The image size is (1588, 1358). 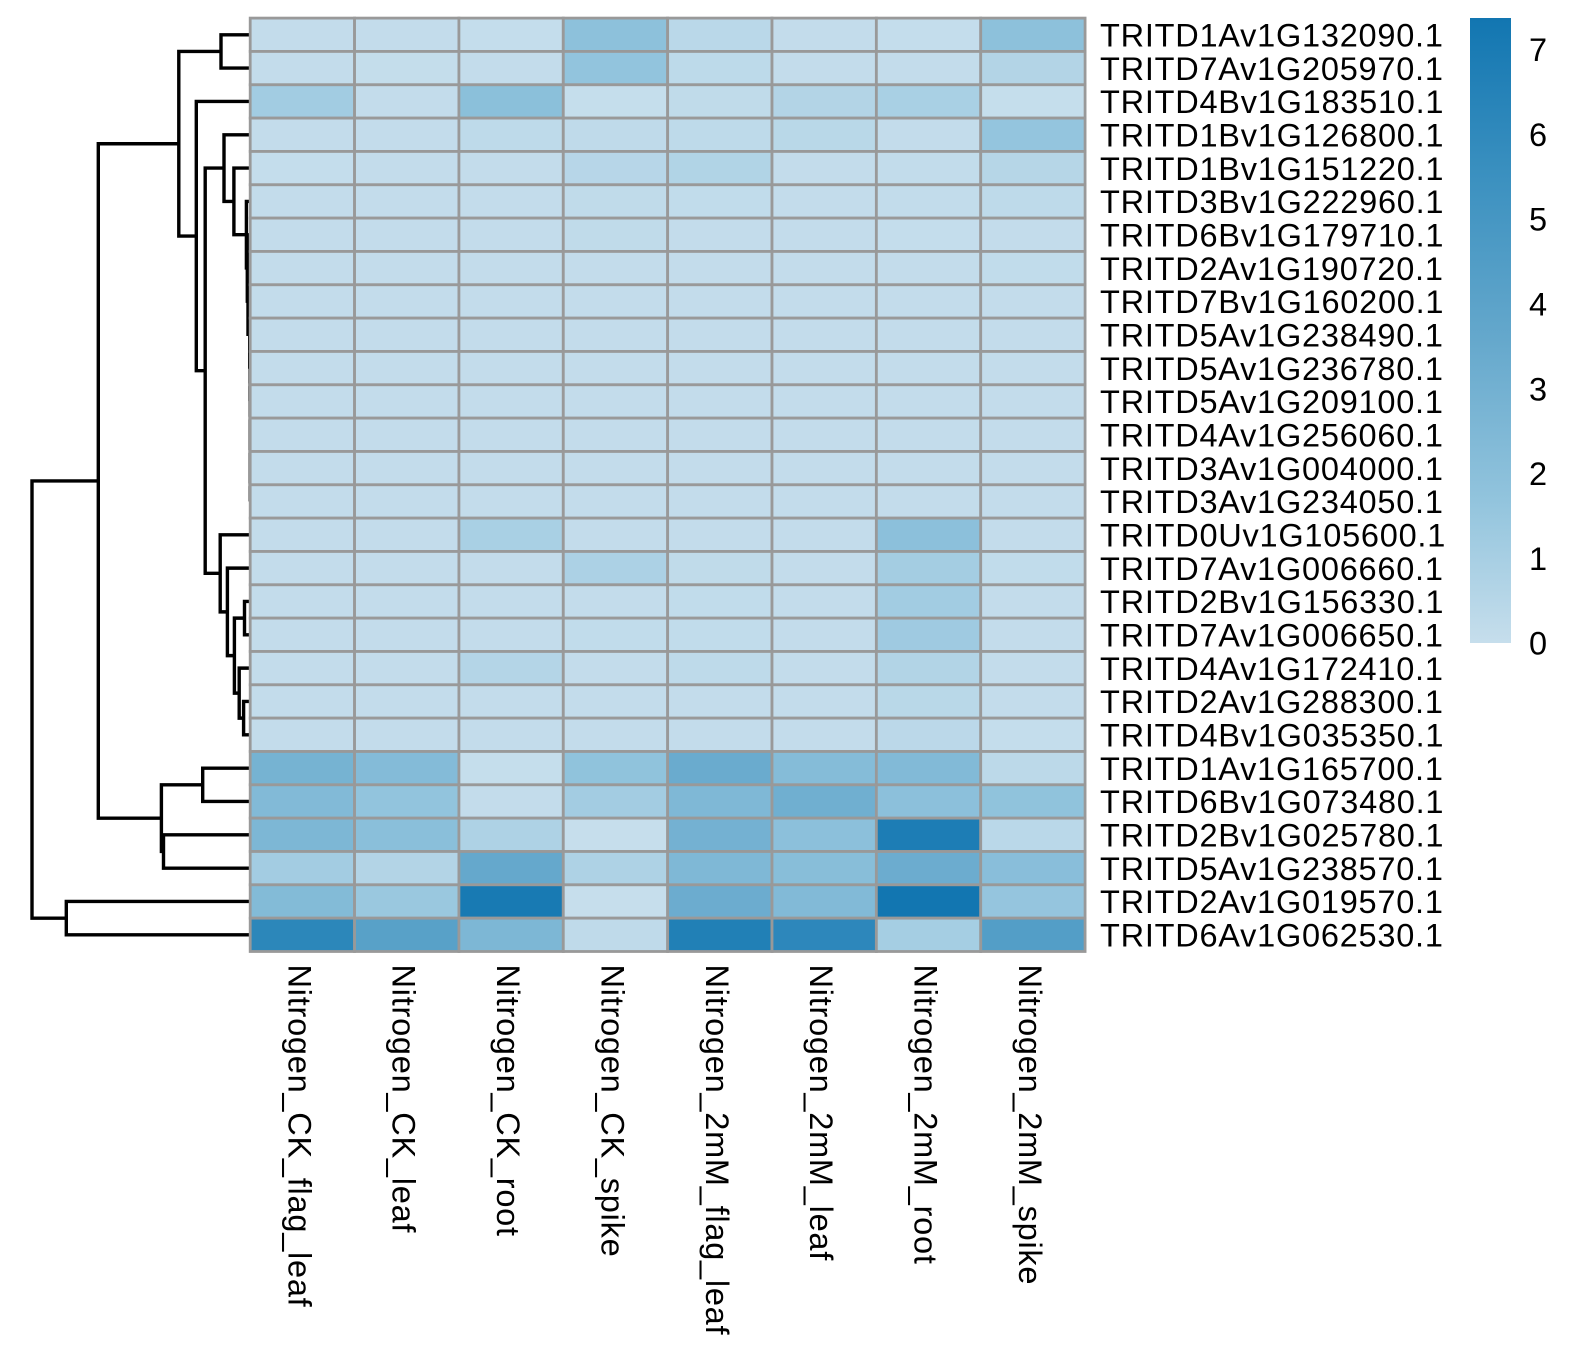 What do you see at coordinates (508, 1101) in the screenshot?
I see `svg-text: Nitrogen_CK_root` at bounding box center [508, 1101].